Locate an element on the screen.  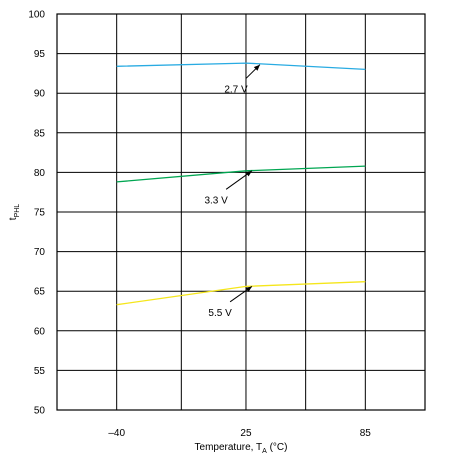
y-axis-title: tPHL is located at coordinates (14, 212).